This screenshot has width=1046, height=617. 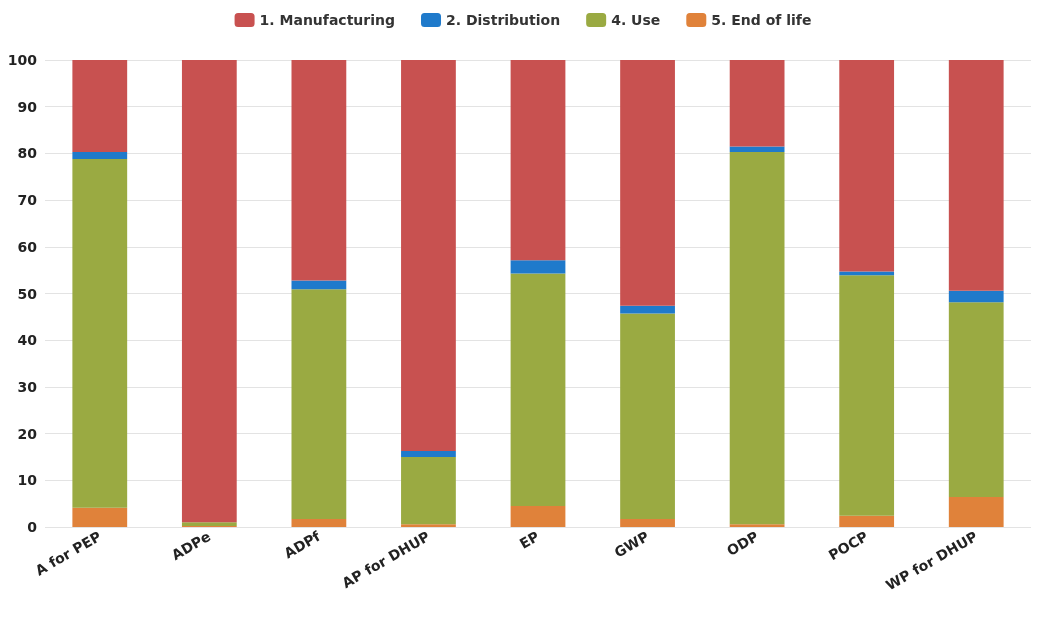 I want to click on legend-label: 4. Use, so click(x=636, y=20).